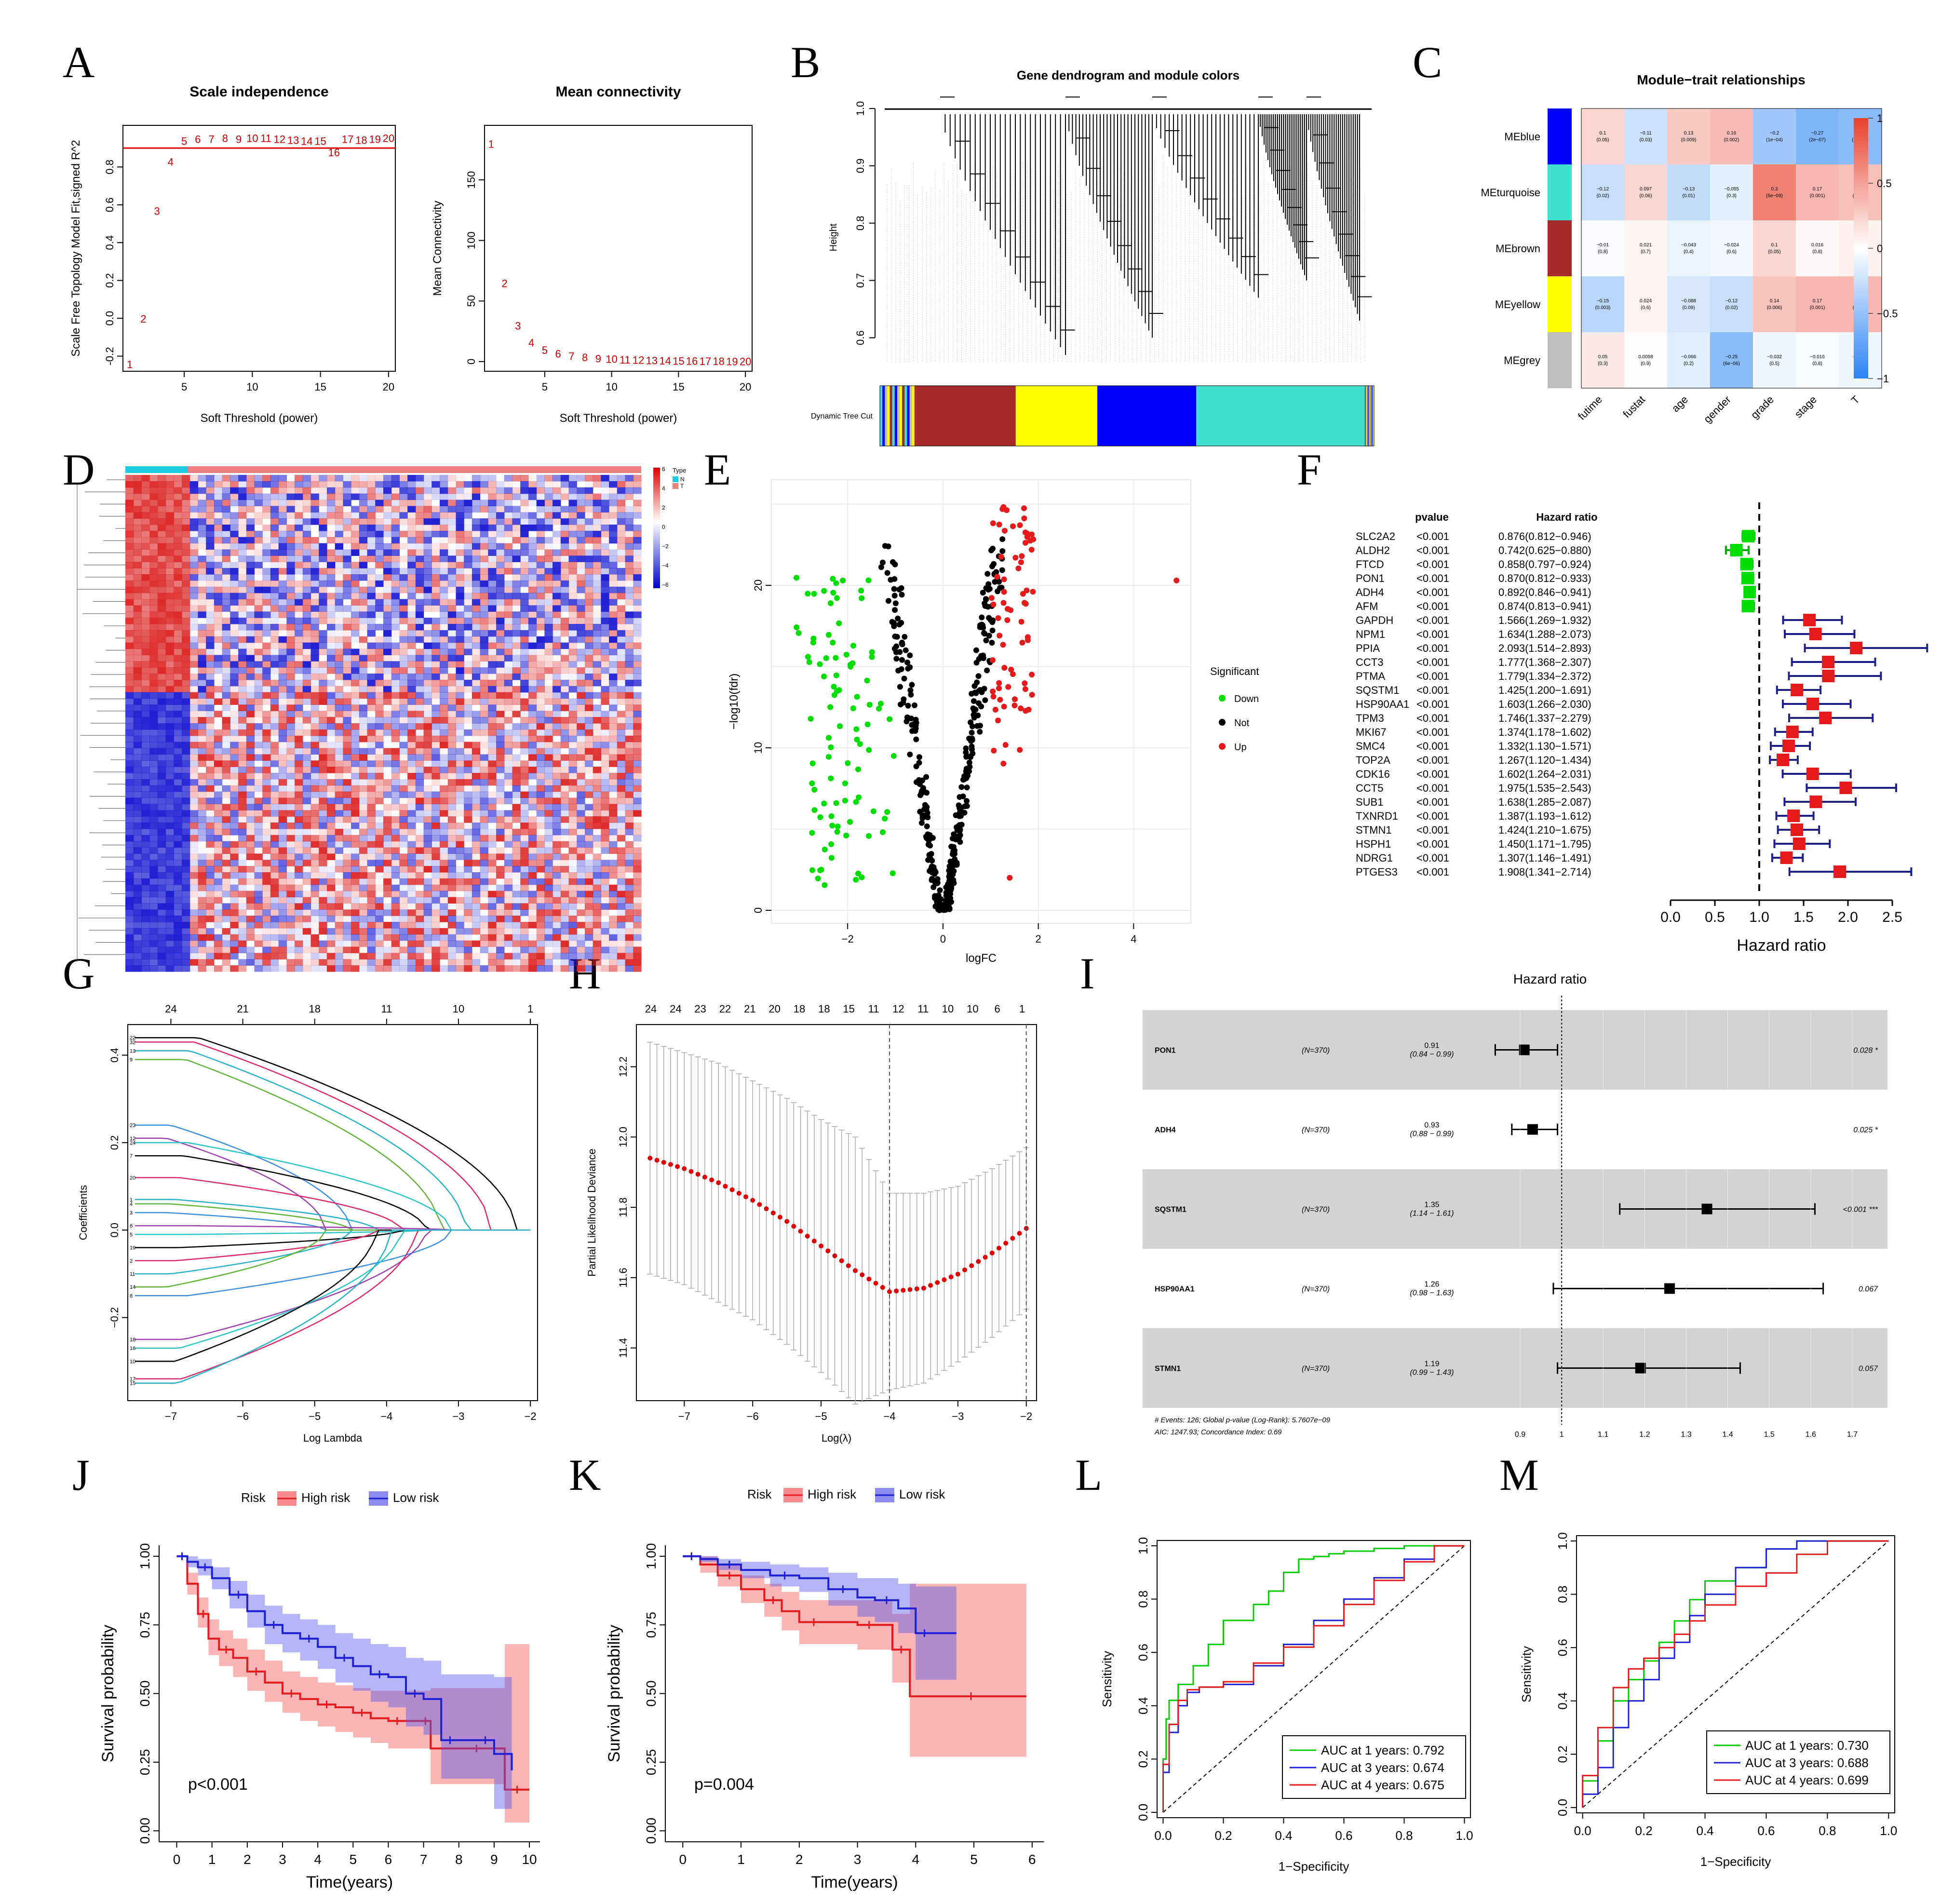 This screenshot has height=1904, width=1941. Describe the element at coordinates (1518, 304) in the screenshot. I see `row-label: MEyellow` at that location.